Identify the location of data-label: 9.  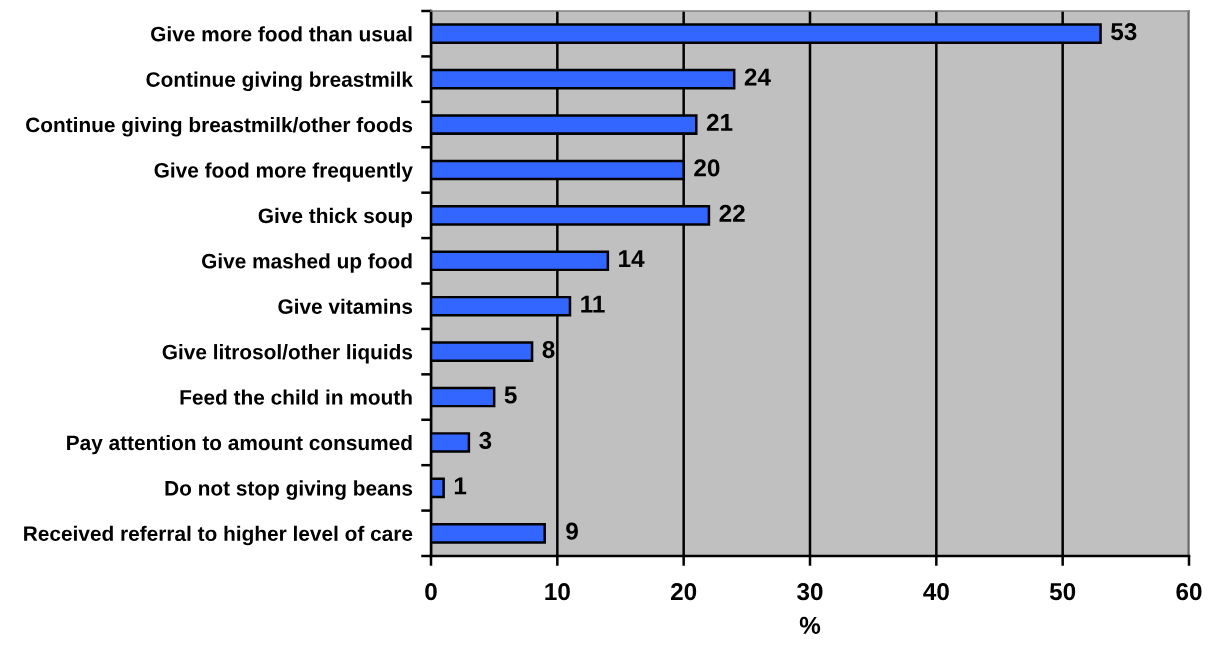
(572, 531).